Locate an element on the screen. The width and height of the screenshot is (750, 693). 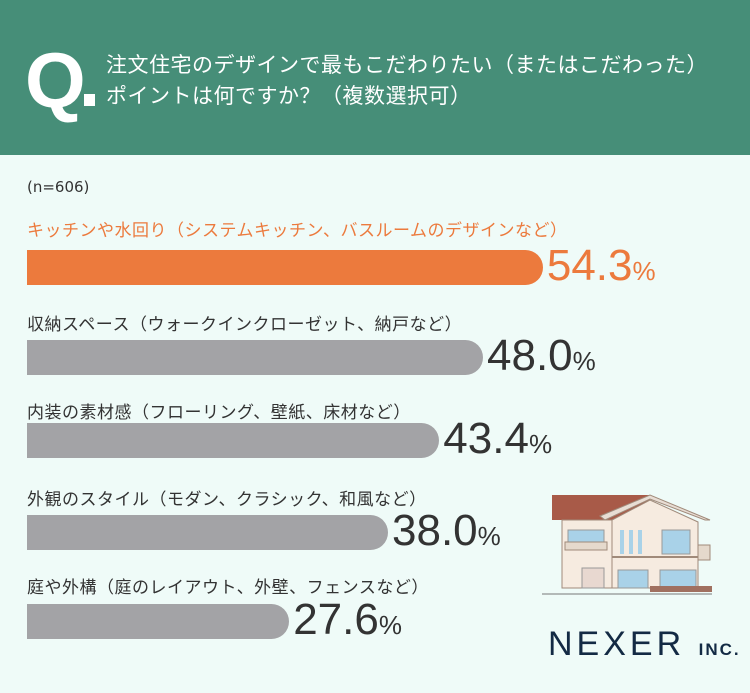
value-label: 48.0% is located at coordinates (541, 358).